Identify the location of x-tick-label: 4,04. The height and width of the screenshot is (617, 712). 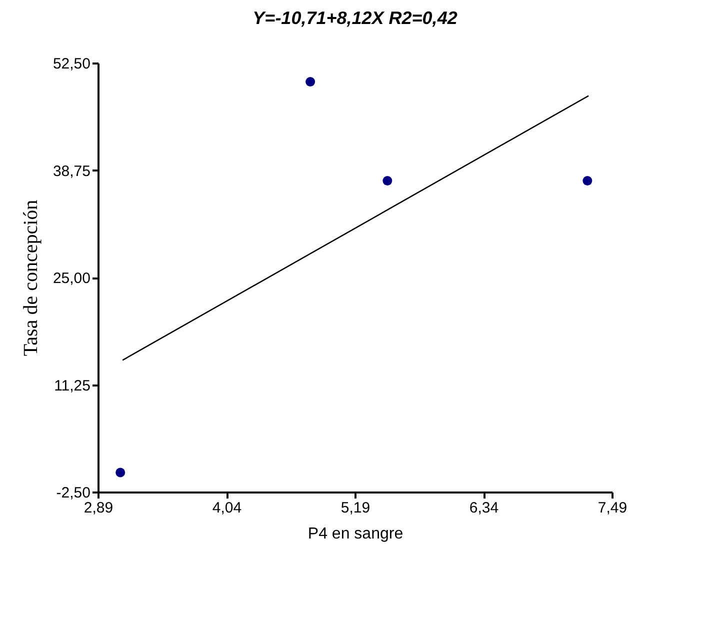
(227, 508).